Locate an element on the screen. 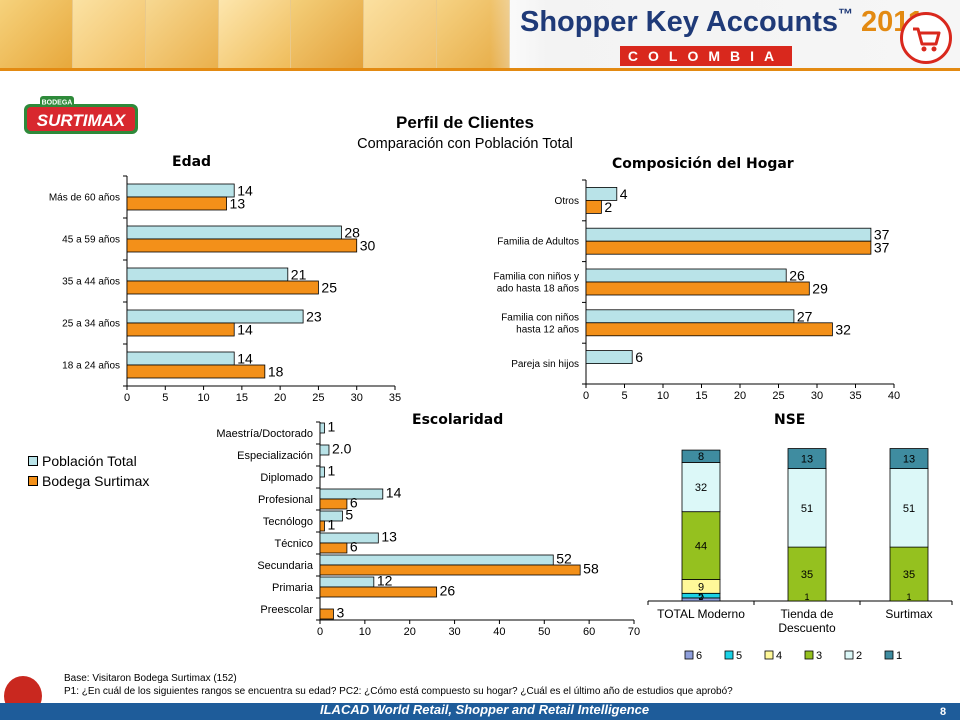 This screenshot has width=960, height=720. surtimax-logo-top-text: BODEGA is located at coordinates (57, 103).